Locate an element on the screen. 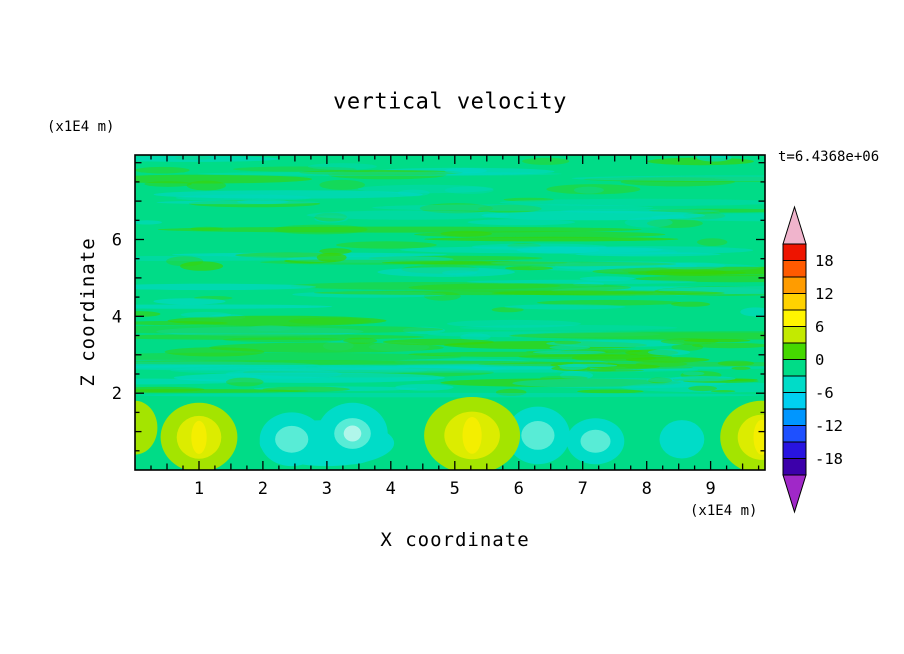 This screenshot has height=654, width=904. colorbar-tick-label: 18 is located at coordinates (824, 261).